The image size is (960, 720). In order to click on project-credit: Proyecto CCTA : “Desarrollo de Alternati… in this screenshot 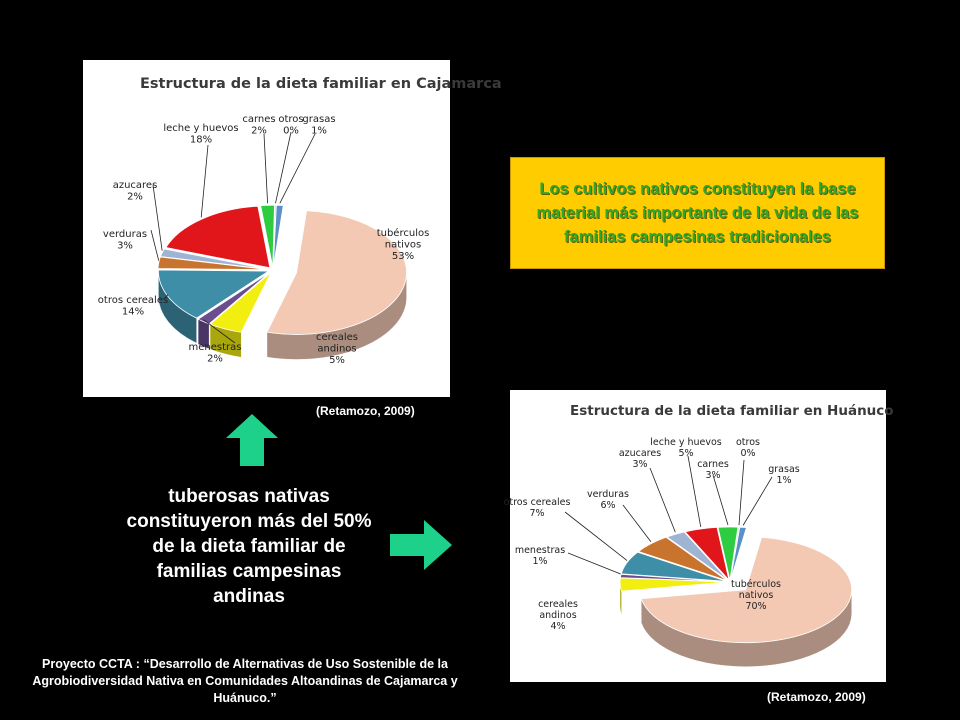, I will do `click(245, 681)`.